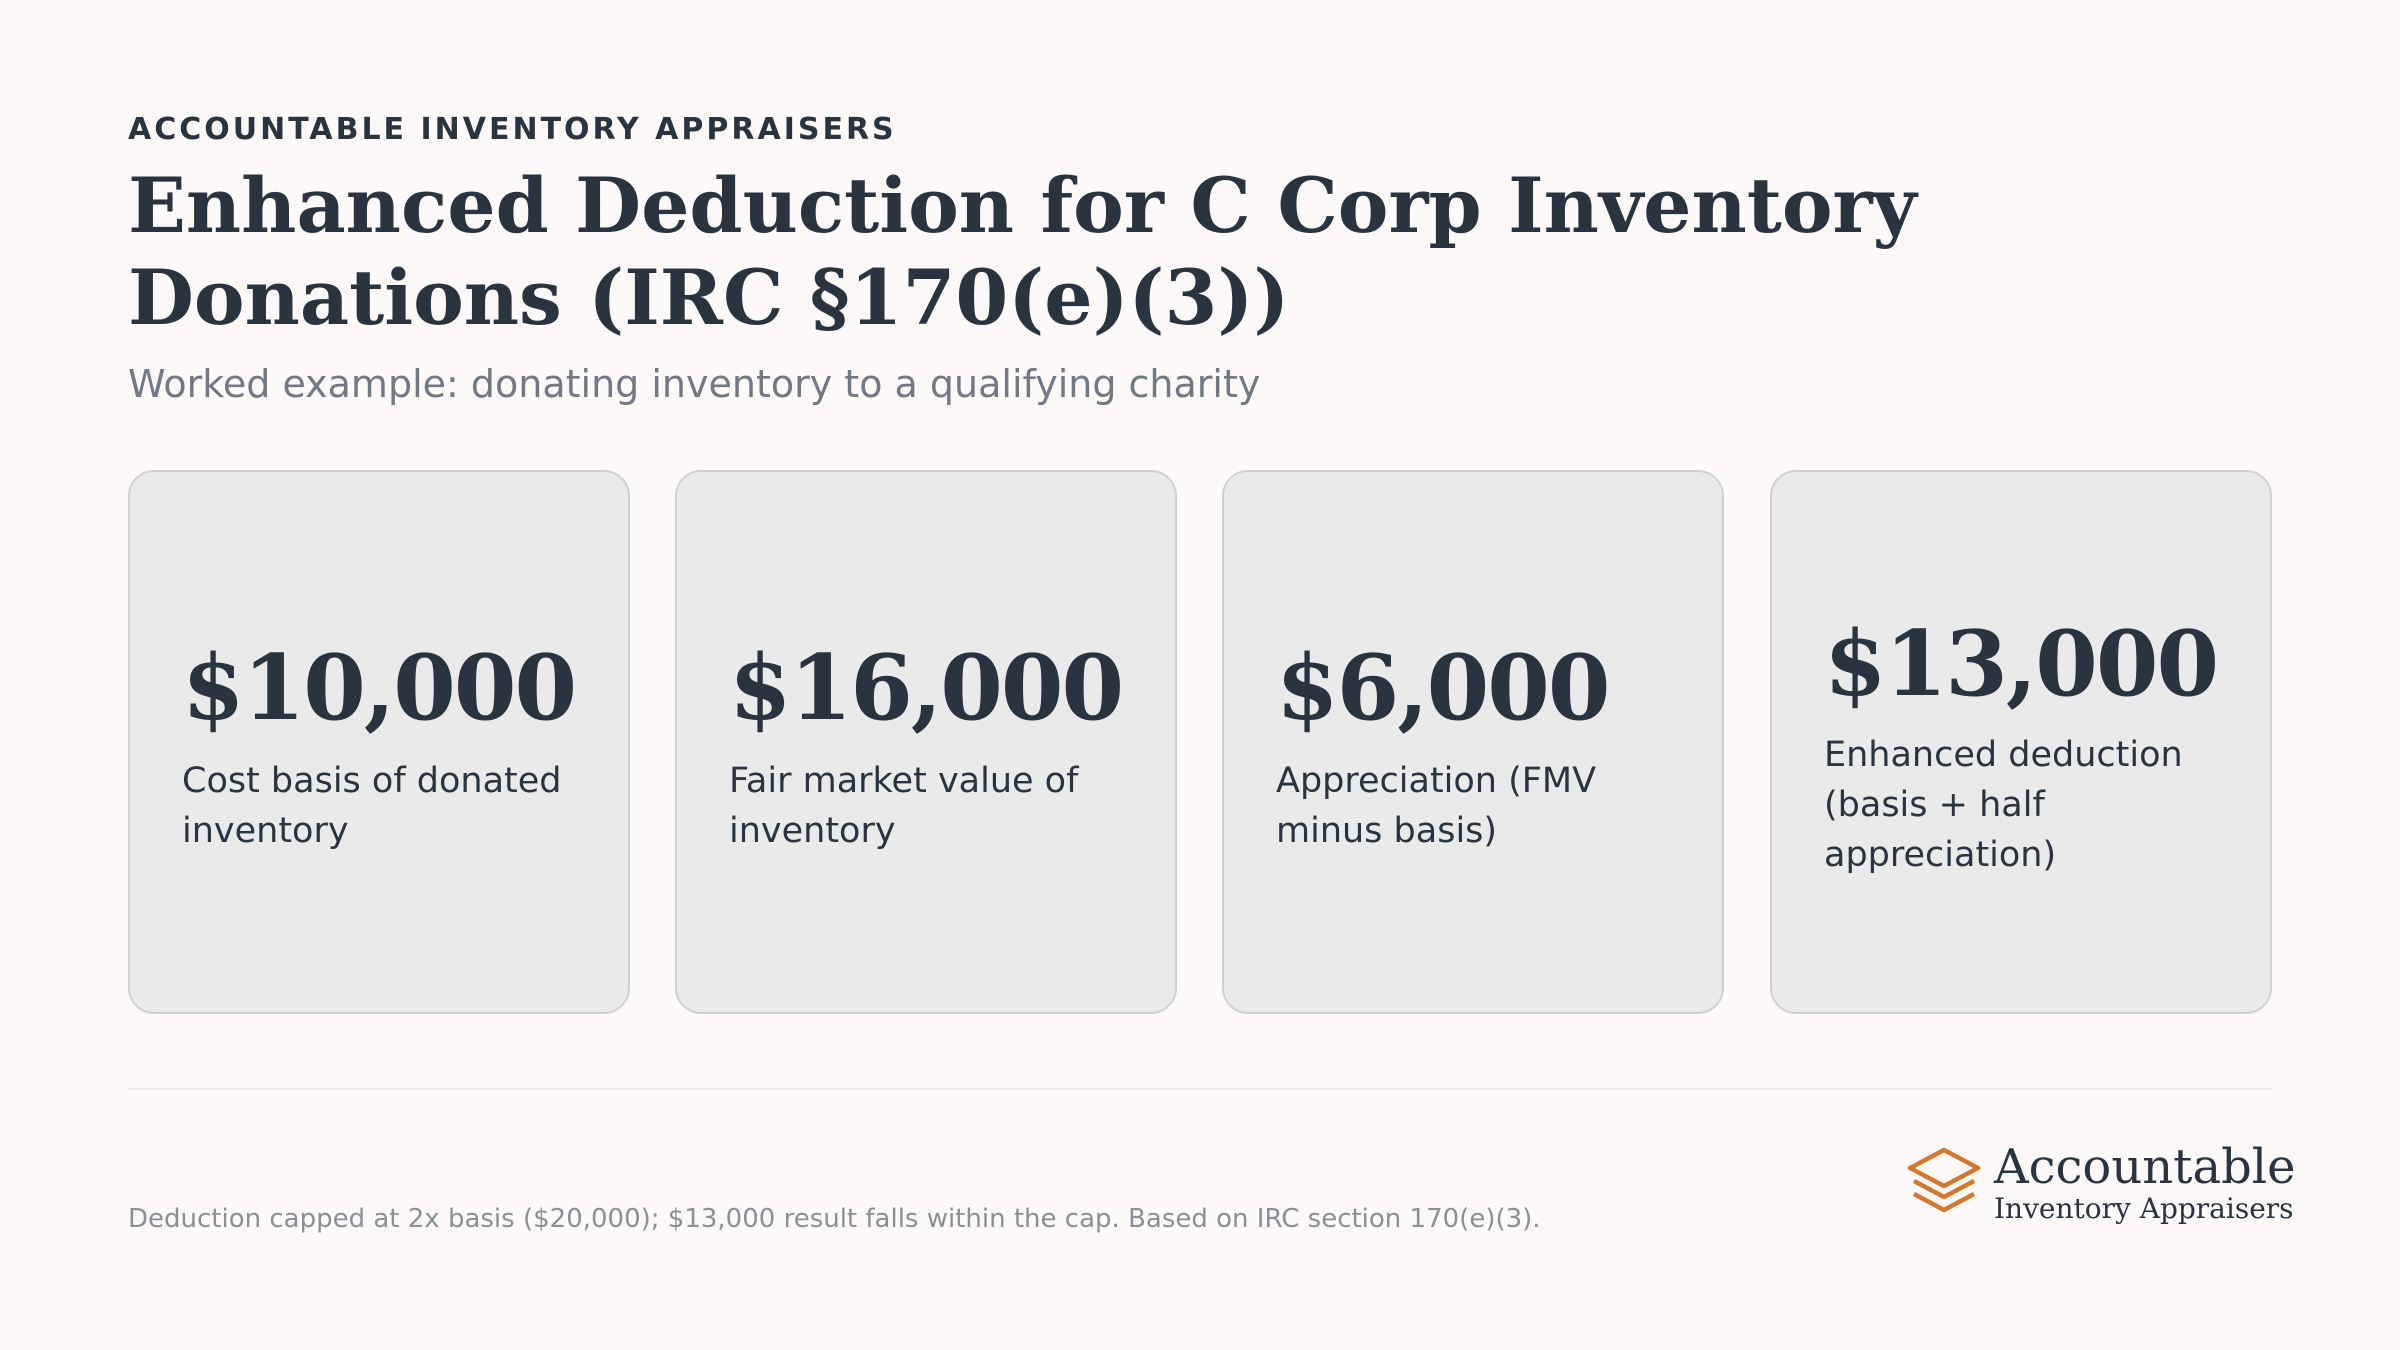 This screenshot has height=1350, width=2400. I want to click on stat-label: Appreciation (FMV minus basis), so click(1436, 806).